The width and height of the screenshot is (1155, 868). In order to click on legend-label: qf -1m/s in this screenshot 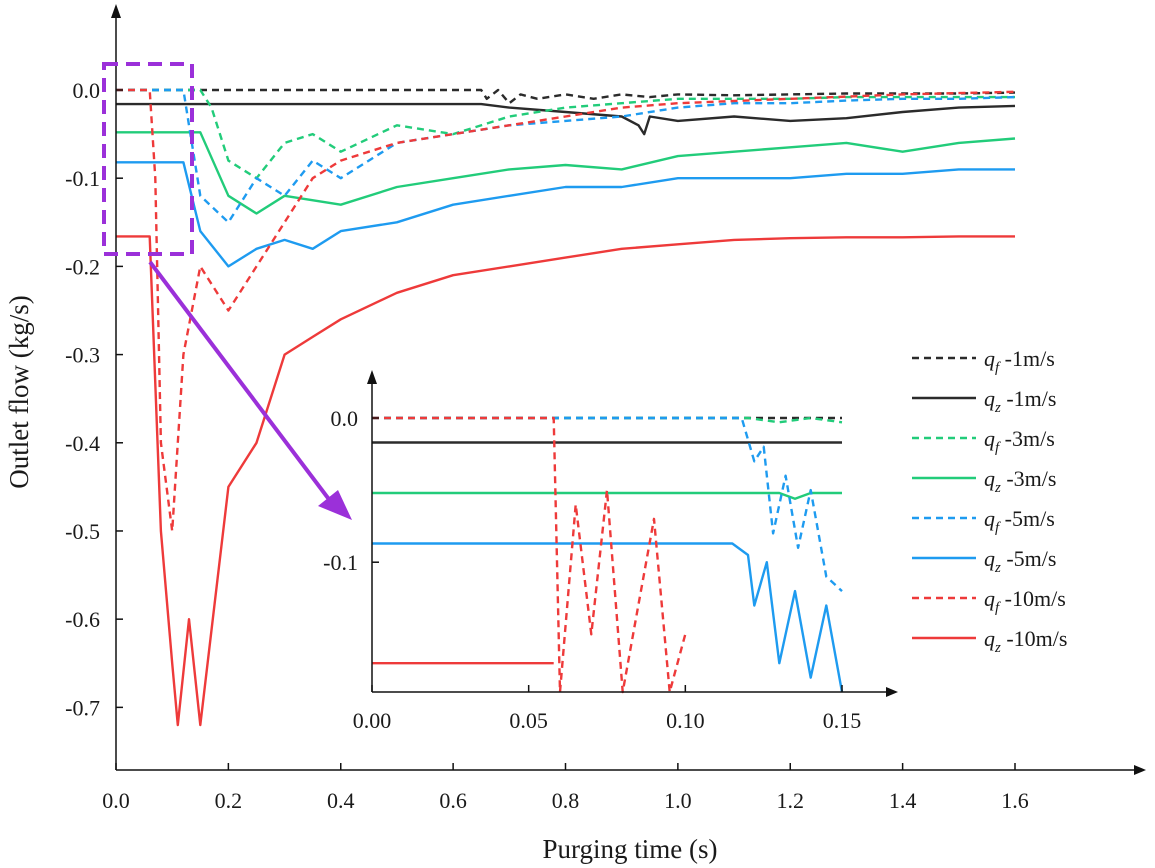, I will do `click(1019, 361)`.